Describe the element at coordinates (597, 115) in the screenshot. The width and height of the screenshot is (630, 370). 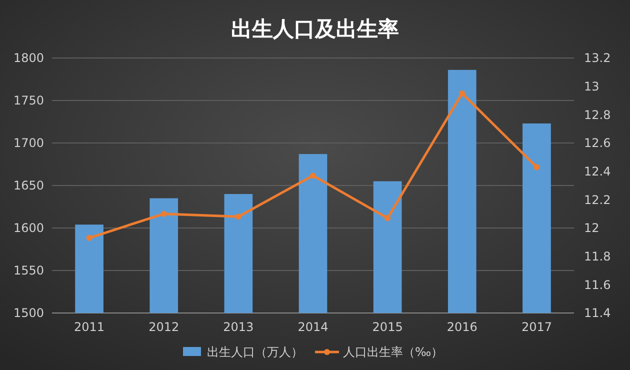
I see `y2-tick-label: 12.8` at that location.